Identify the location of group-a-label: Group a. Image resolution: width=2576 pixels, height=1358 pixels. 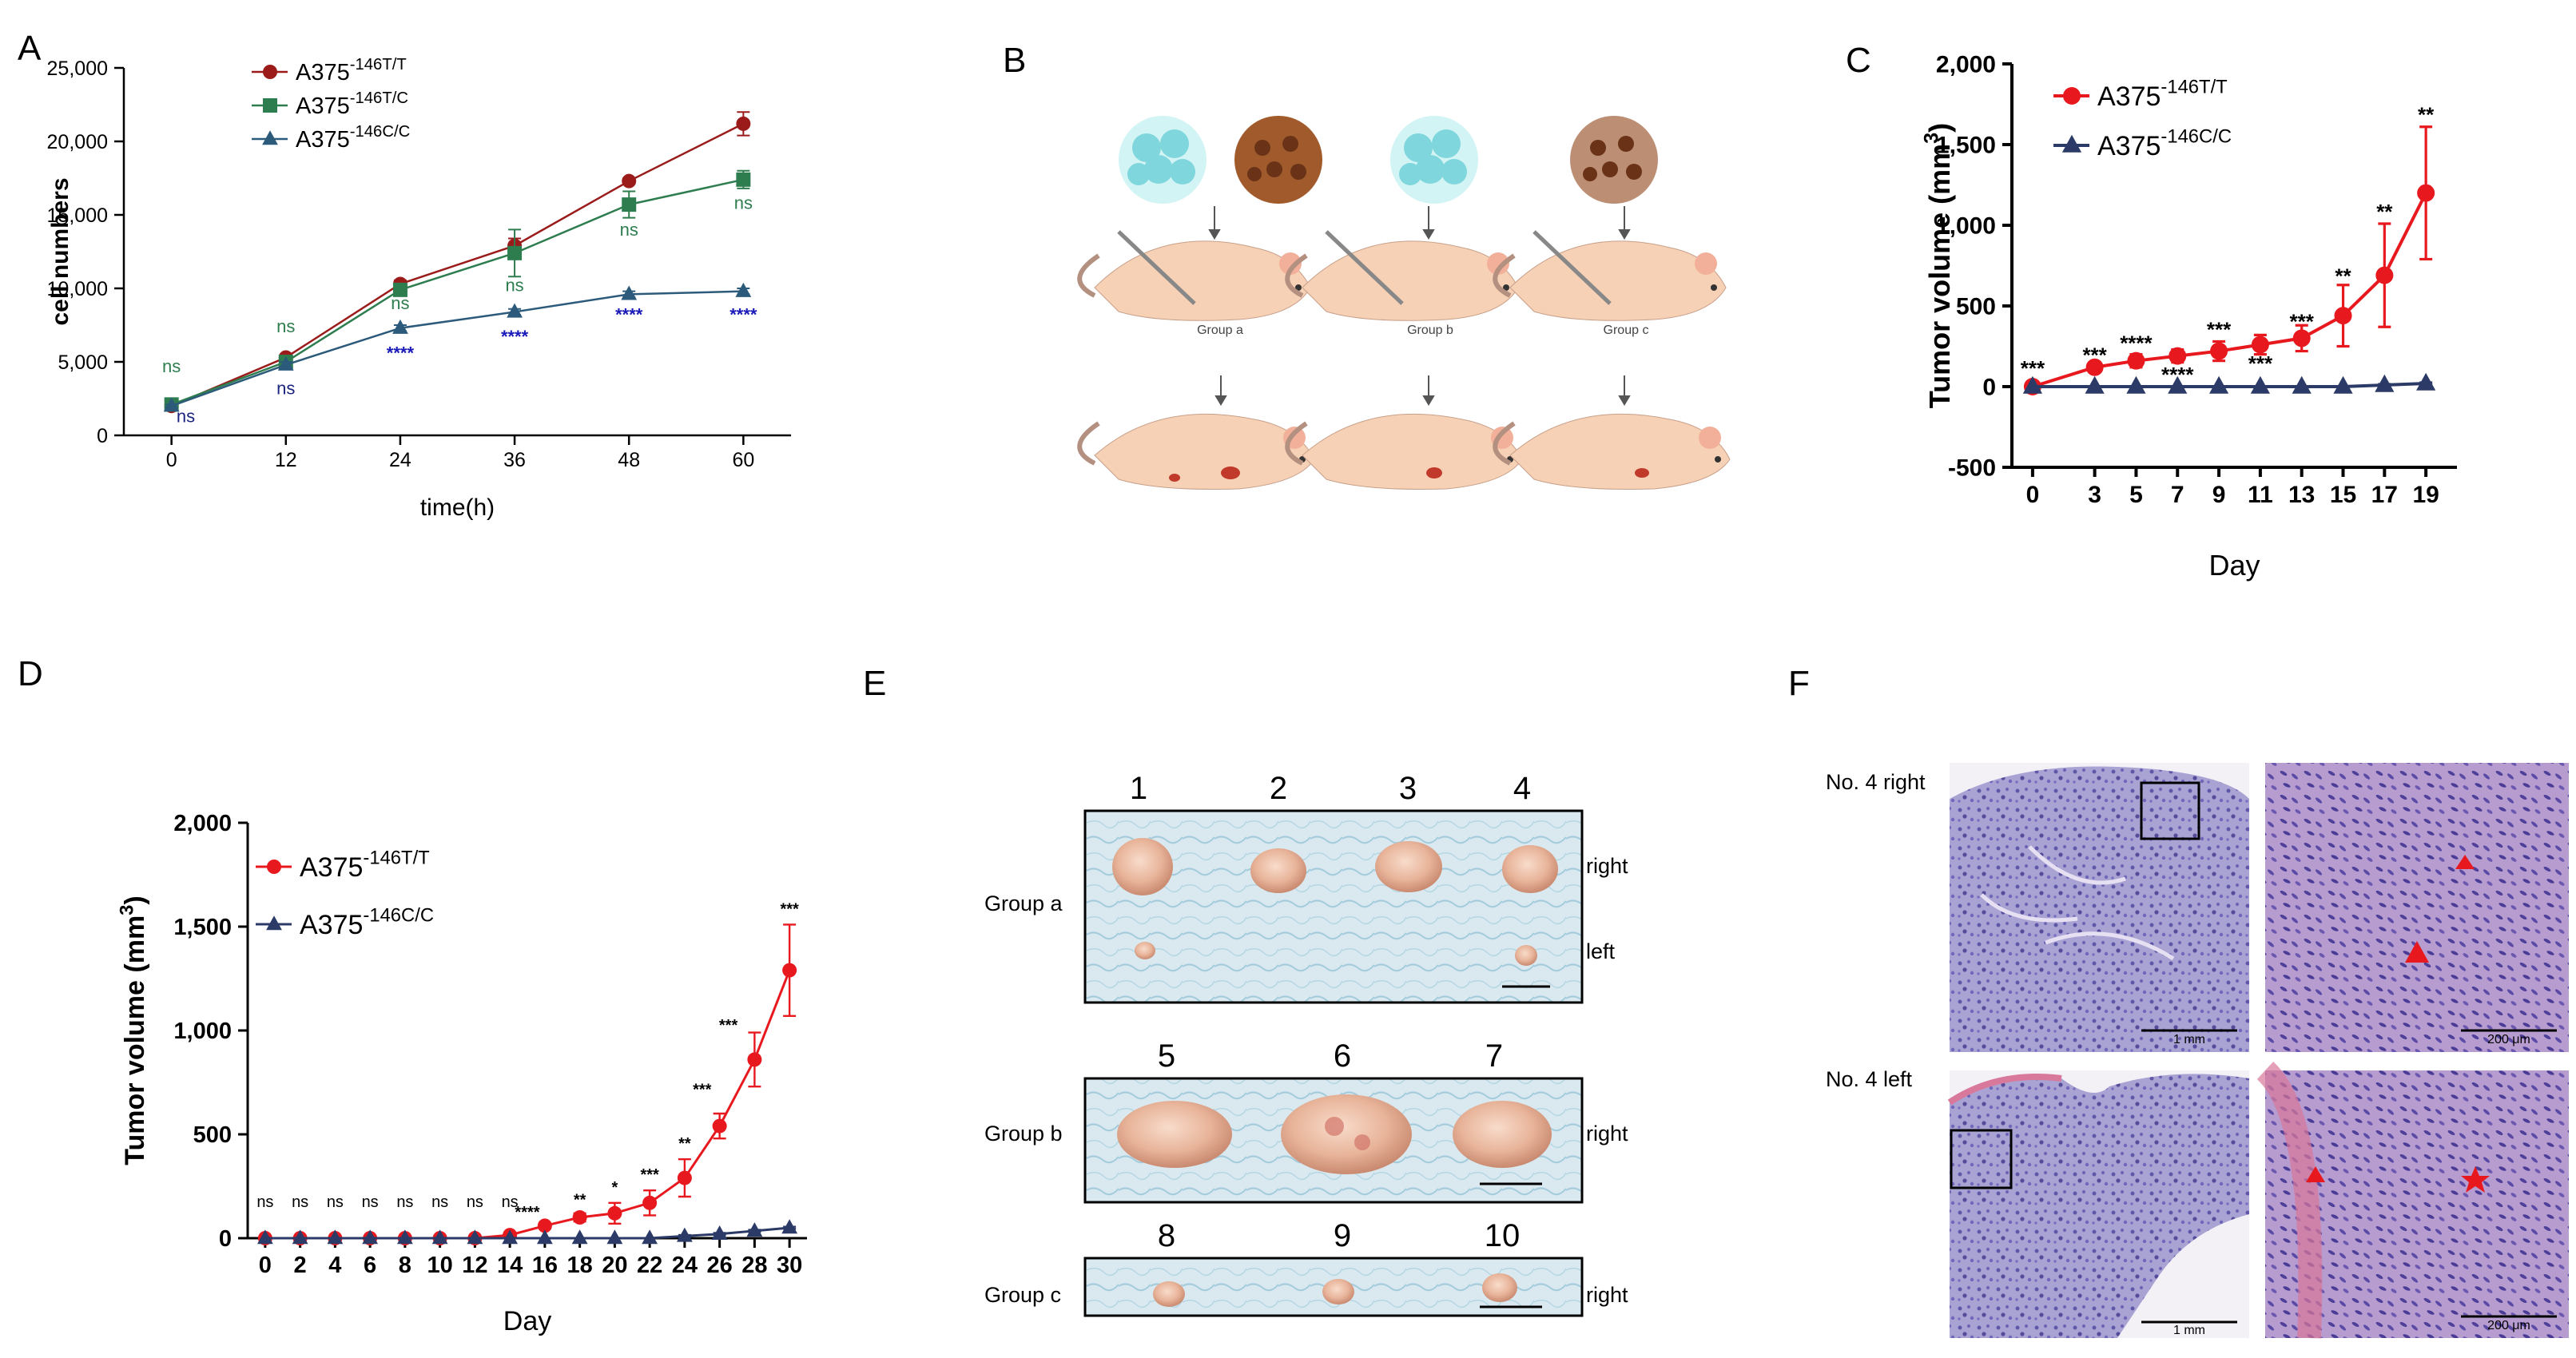
(1220, 330).